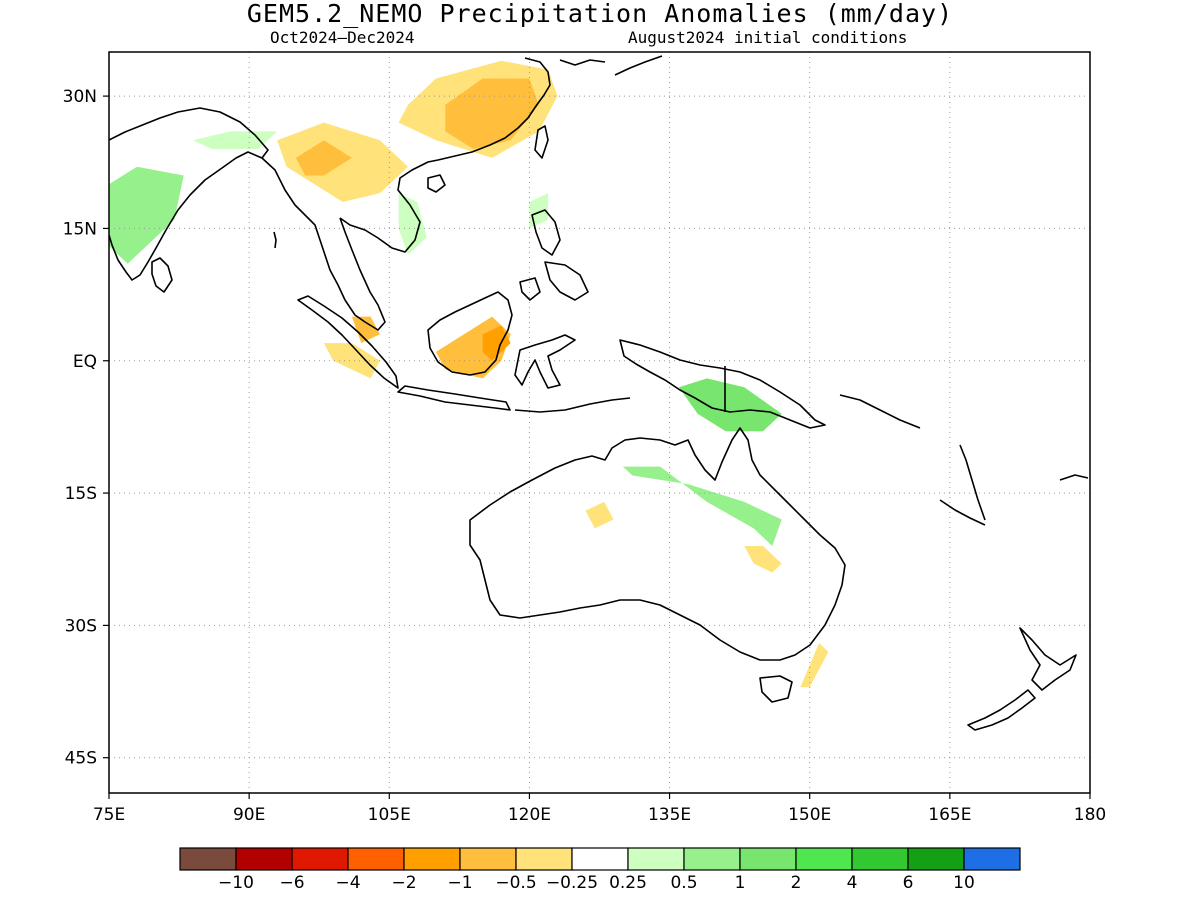 This screenshot has height=900, width=1200. What do you see at coordinates (189, 194) in the screenshot?
I see `coast-india` at bounding box center [189, 194].